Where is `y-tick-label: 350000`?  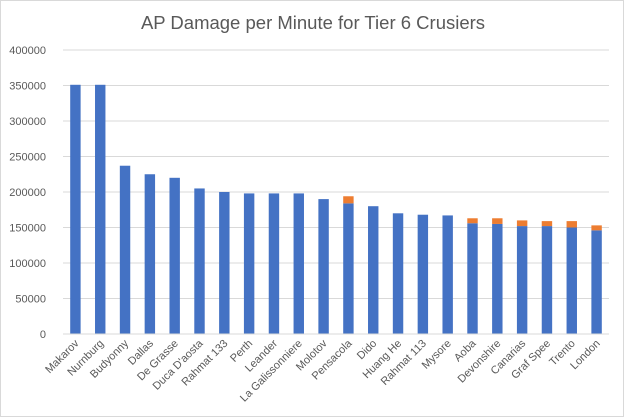
y-tick-label: 350000 is located at coordinates (27, 87).